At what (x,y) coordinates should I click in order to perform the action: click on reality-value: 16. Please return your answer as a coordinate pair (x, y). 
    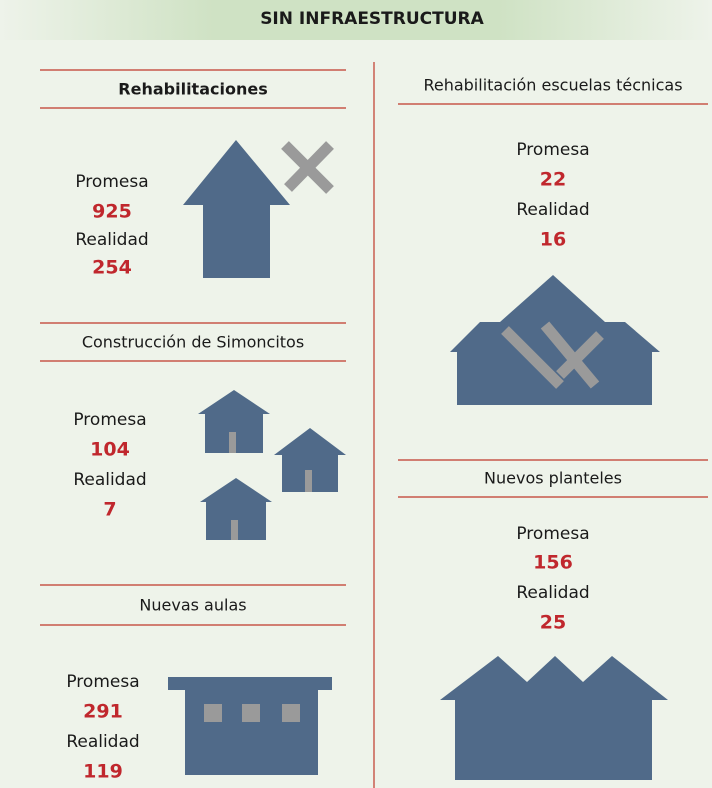
    Looking at the image, I should click on (553, 240).